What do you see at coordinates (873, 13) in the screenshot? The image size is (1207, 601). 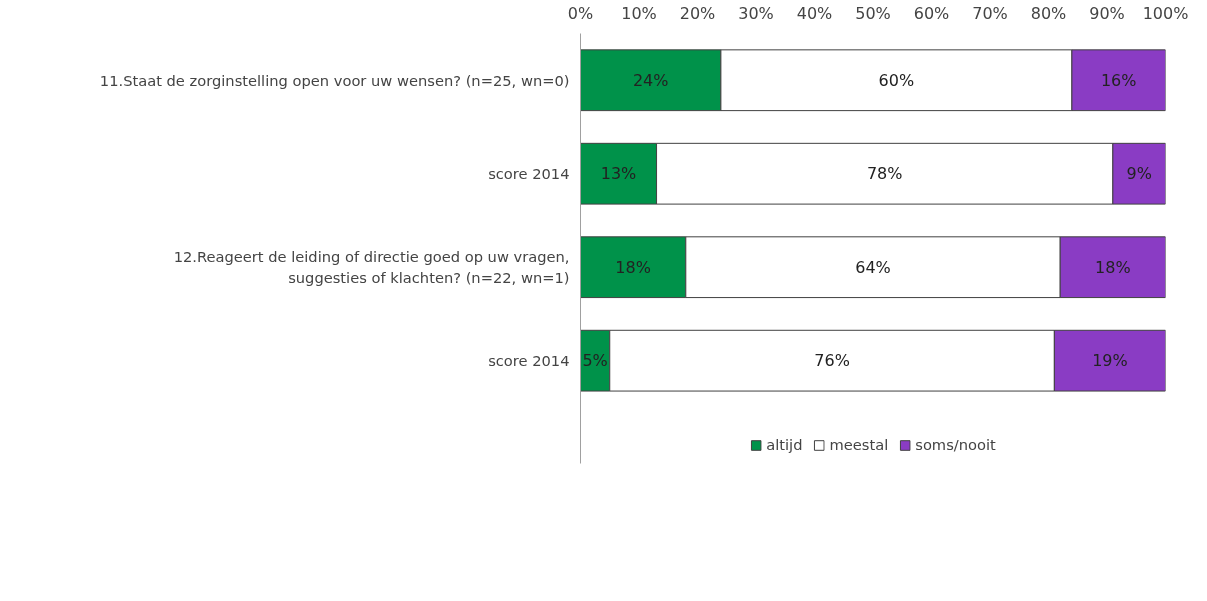 I see `x-tick-label: 50%` at bounding box center [873, 13].